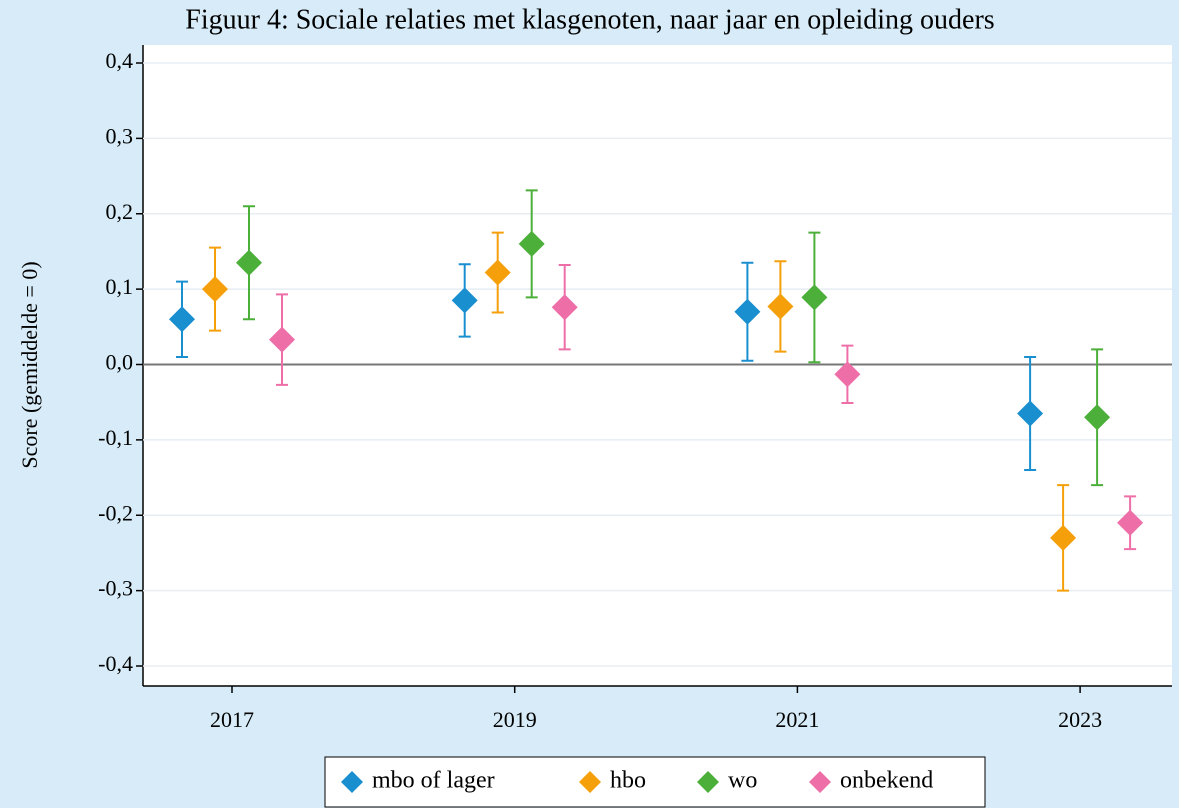 This screenshot has height=808, width=1179. I want to click on x-tick-label: 2019, so click(515, 719).